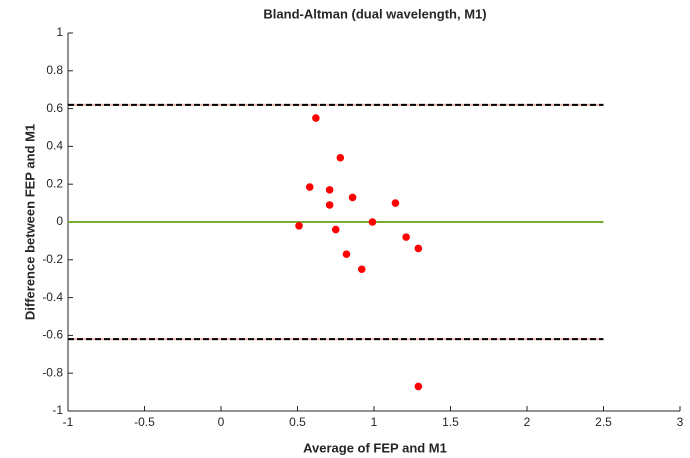 Image resolution: width=690 pixels, height=458 pixels. I want to click on y-tick-label: -1, so click(57, 410).